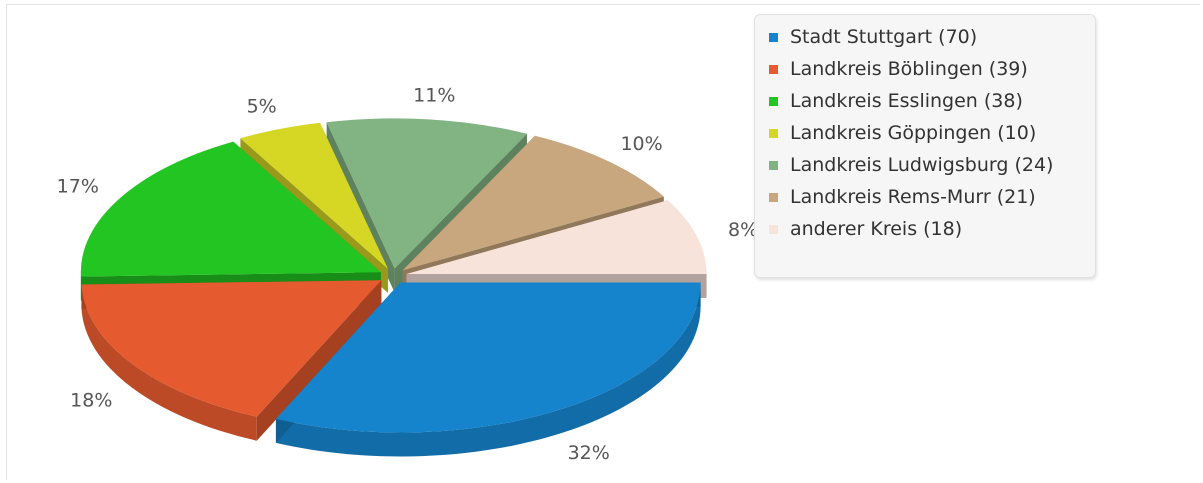 The image size is (1203, 483). I want to click on percent-label-2: 18%, so click(91, 400).